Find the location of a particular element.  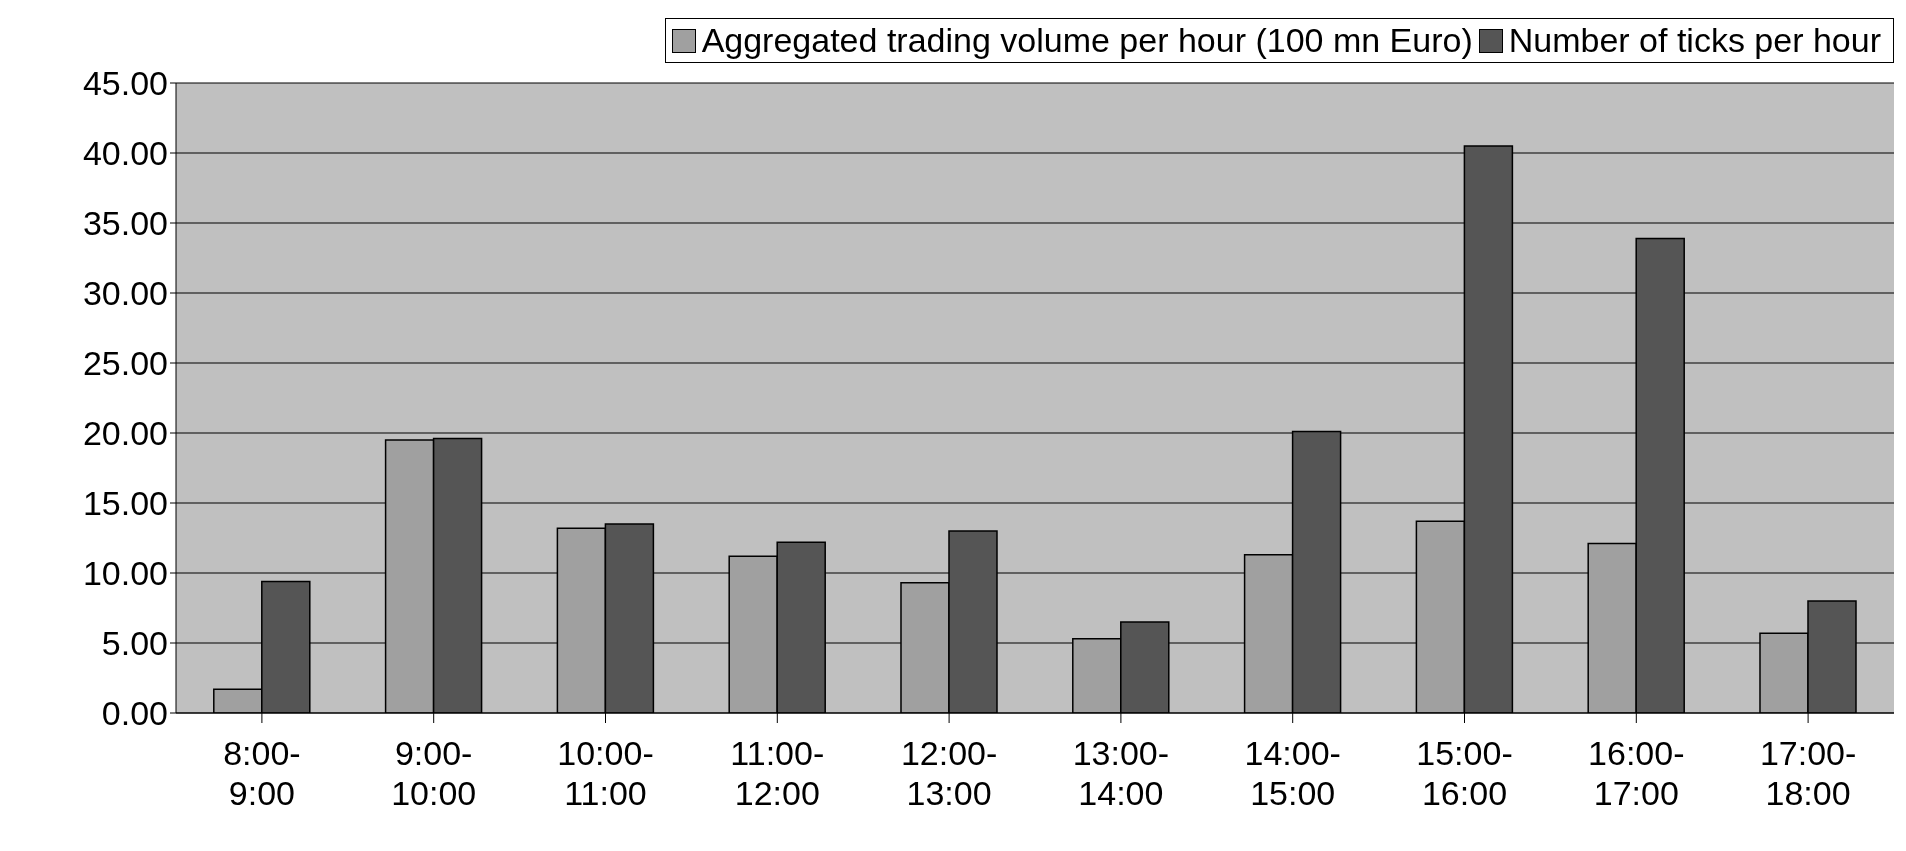

y-tick-label: 20.00 is located at coordinates (125, 433).